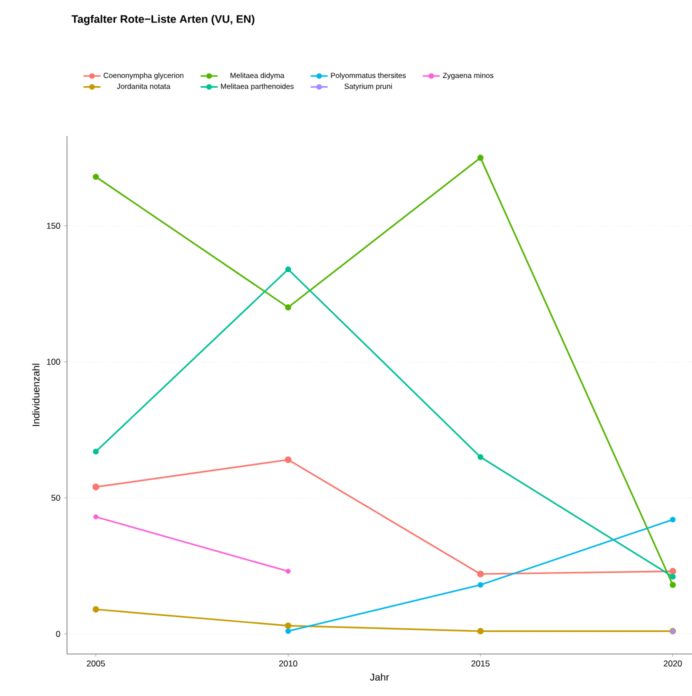  What do you see at coordinates (36, 395) in the screenshot?
I see `y-axis-title: Individuenzahl` at bounding box center [36, 395].